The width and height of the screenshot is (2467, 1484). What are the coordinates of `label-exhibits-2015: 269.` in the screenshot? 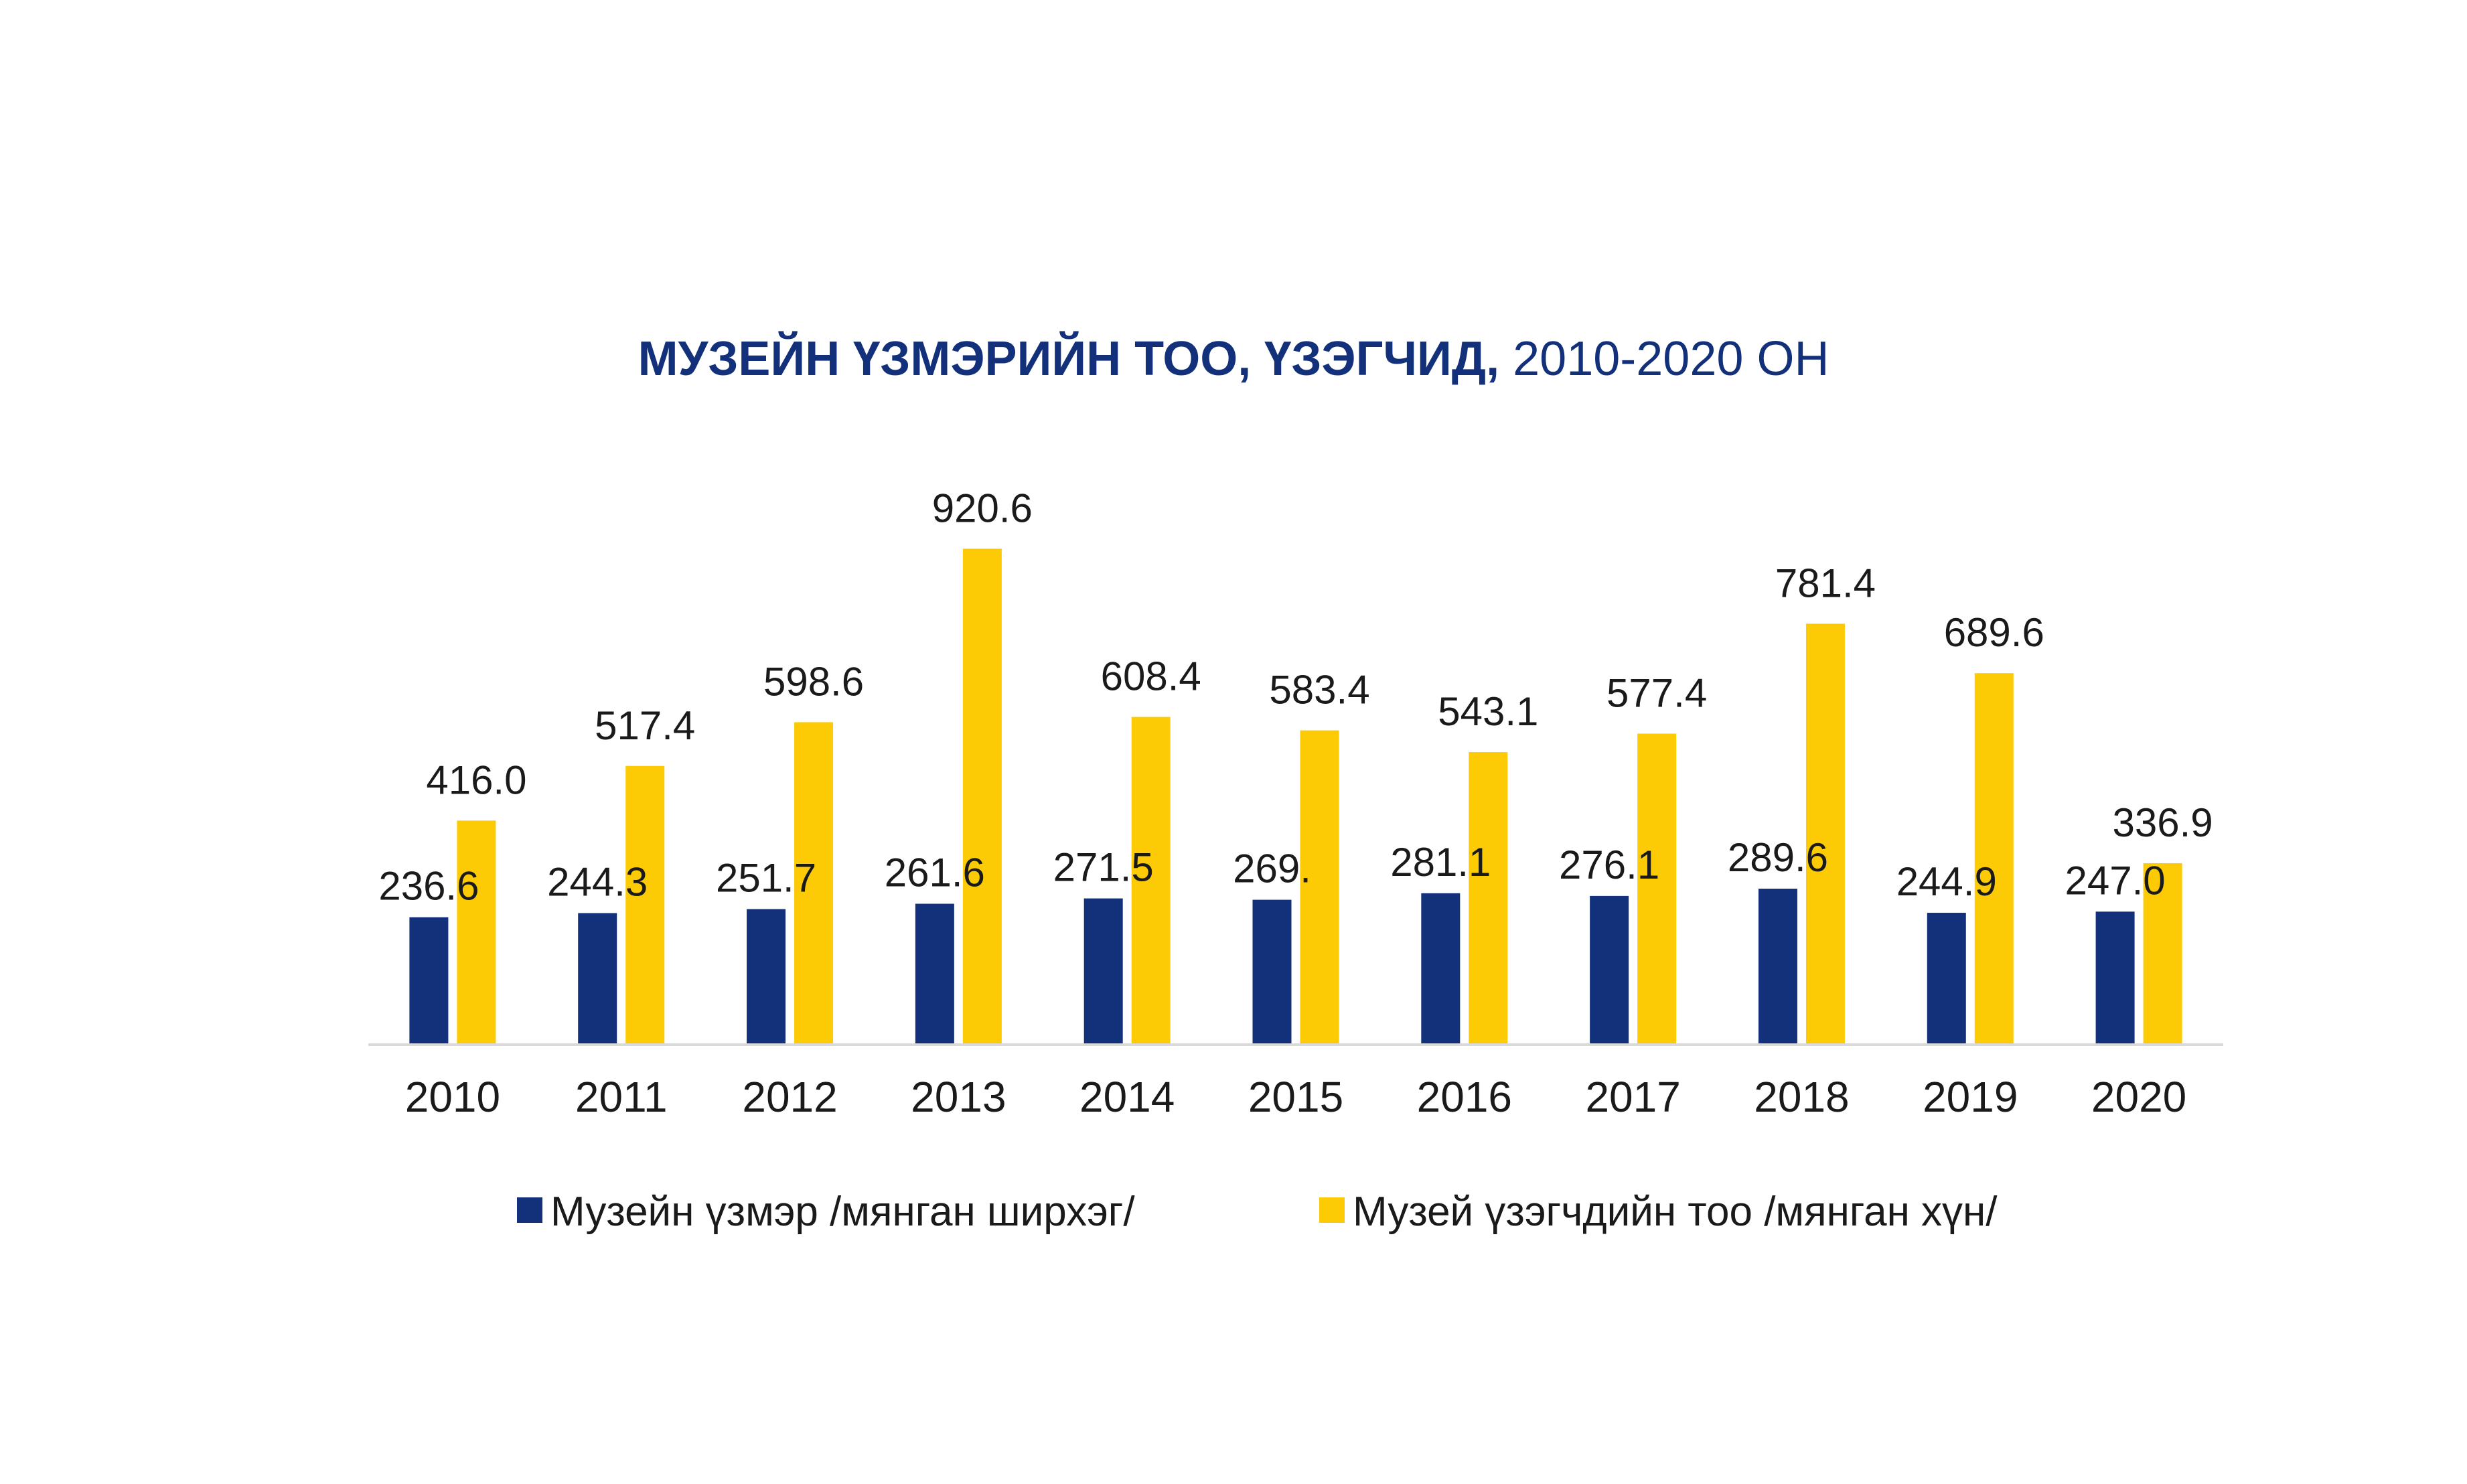 It's located at (1272, 868).